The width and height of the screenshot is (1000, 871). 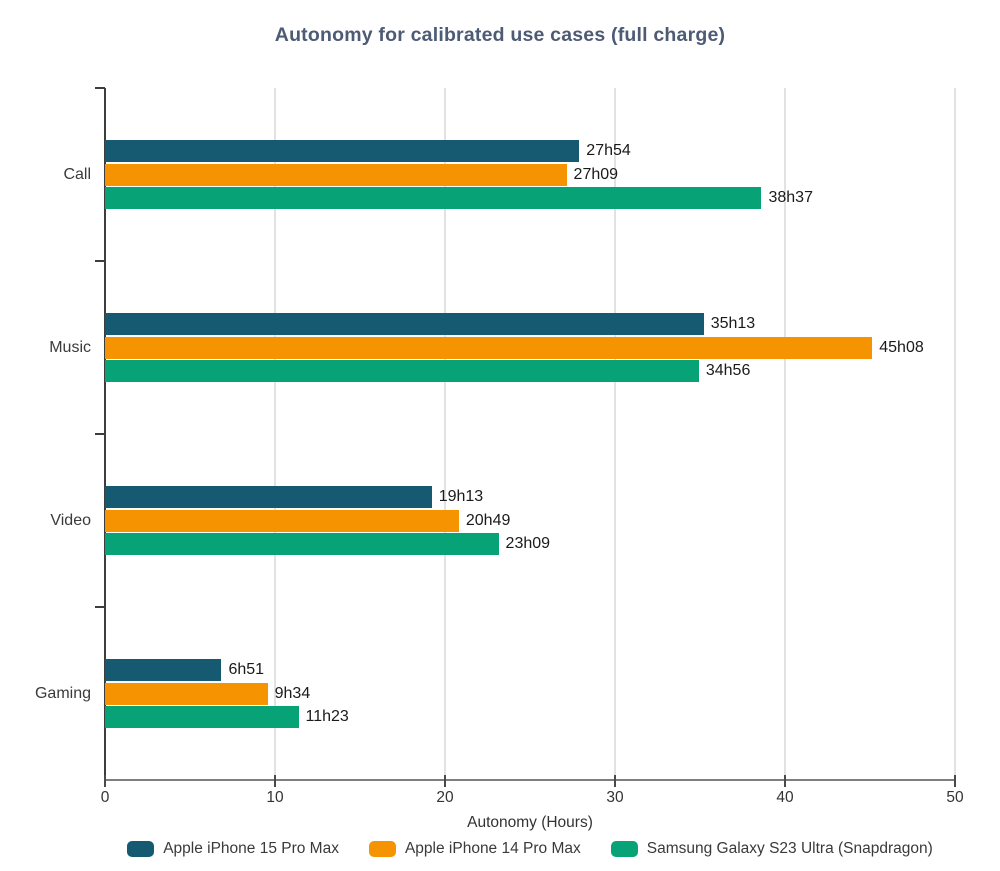 I want to click on bar-value-label: 27h54, so click(x=608, y=150).